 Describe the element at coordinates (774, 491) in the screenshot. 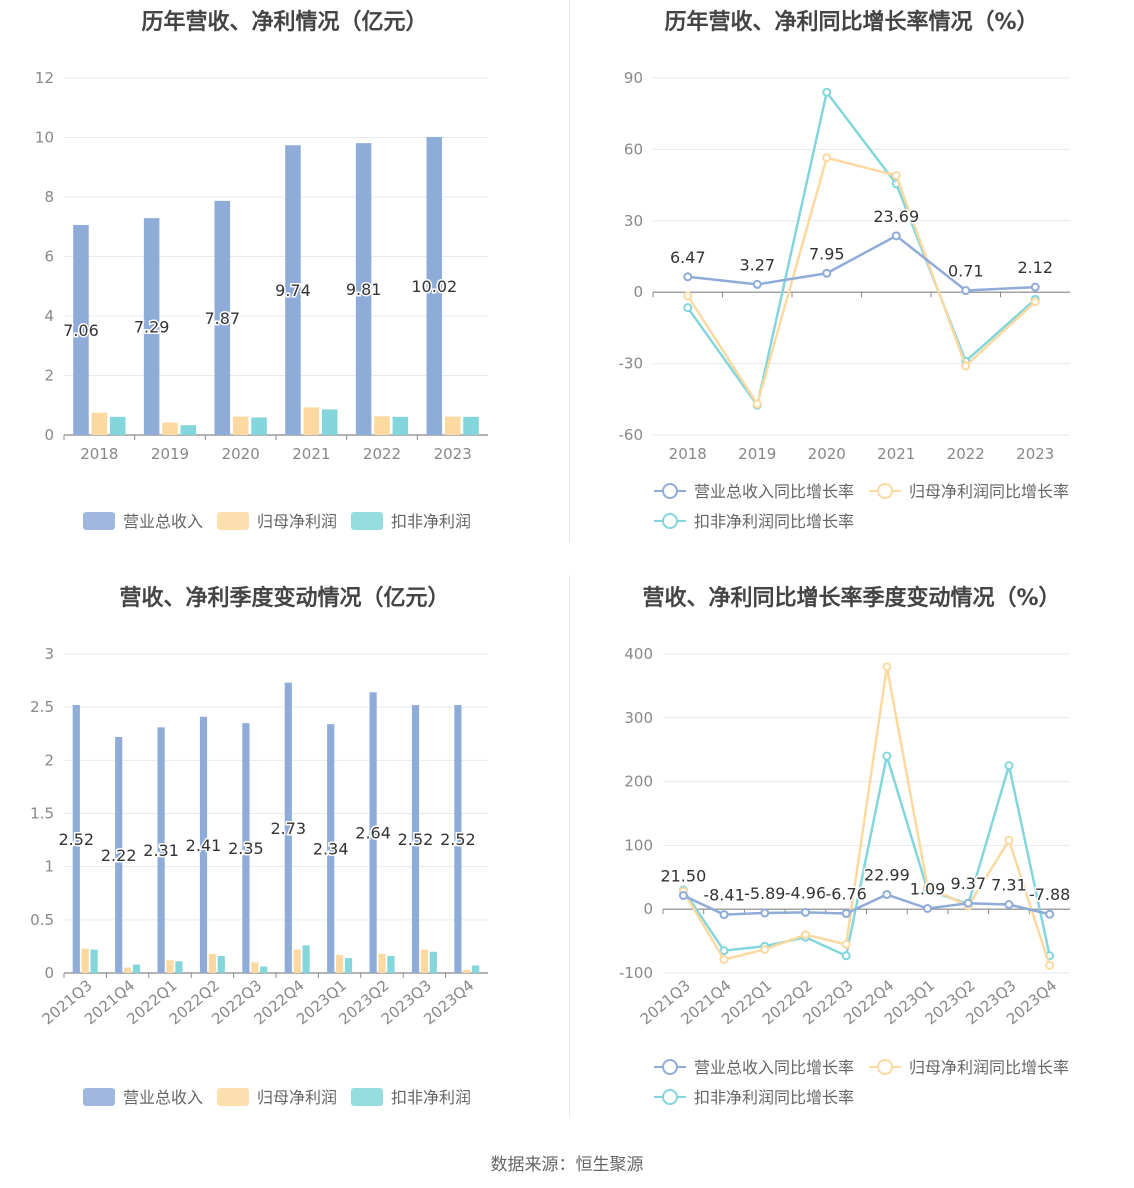

I see `chart2-legend-label-0: 营业总收入同比增长率` at that location.